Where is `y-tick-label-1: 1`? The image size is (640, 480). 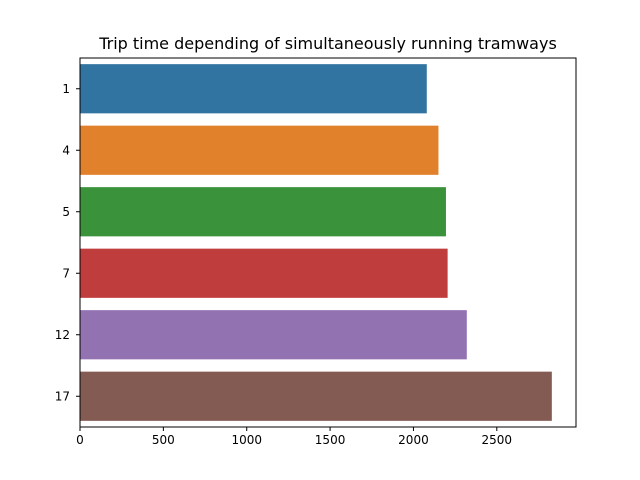
y-tick-label-1: 1 is located at coordinates (66, 89).